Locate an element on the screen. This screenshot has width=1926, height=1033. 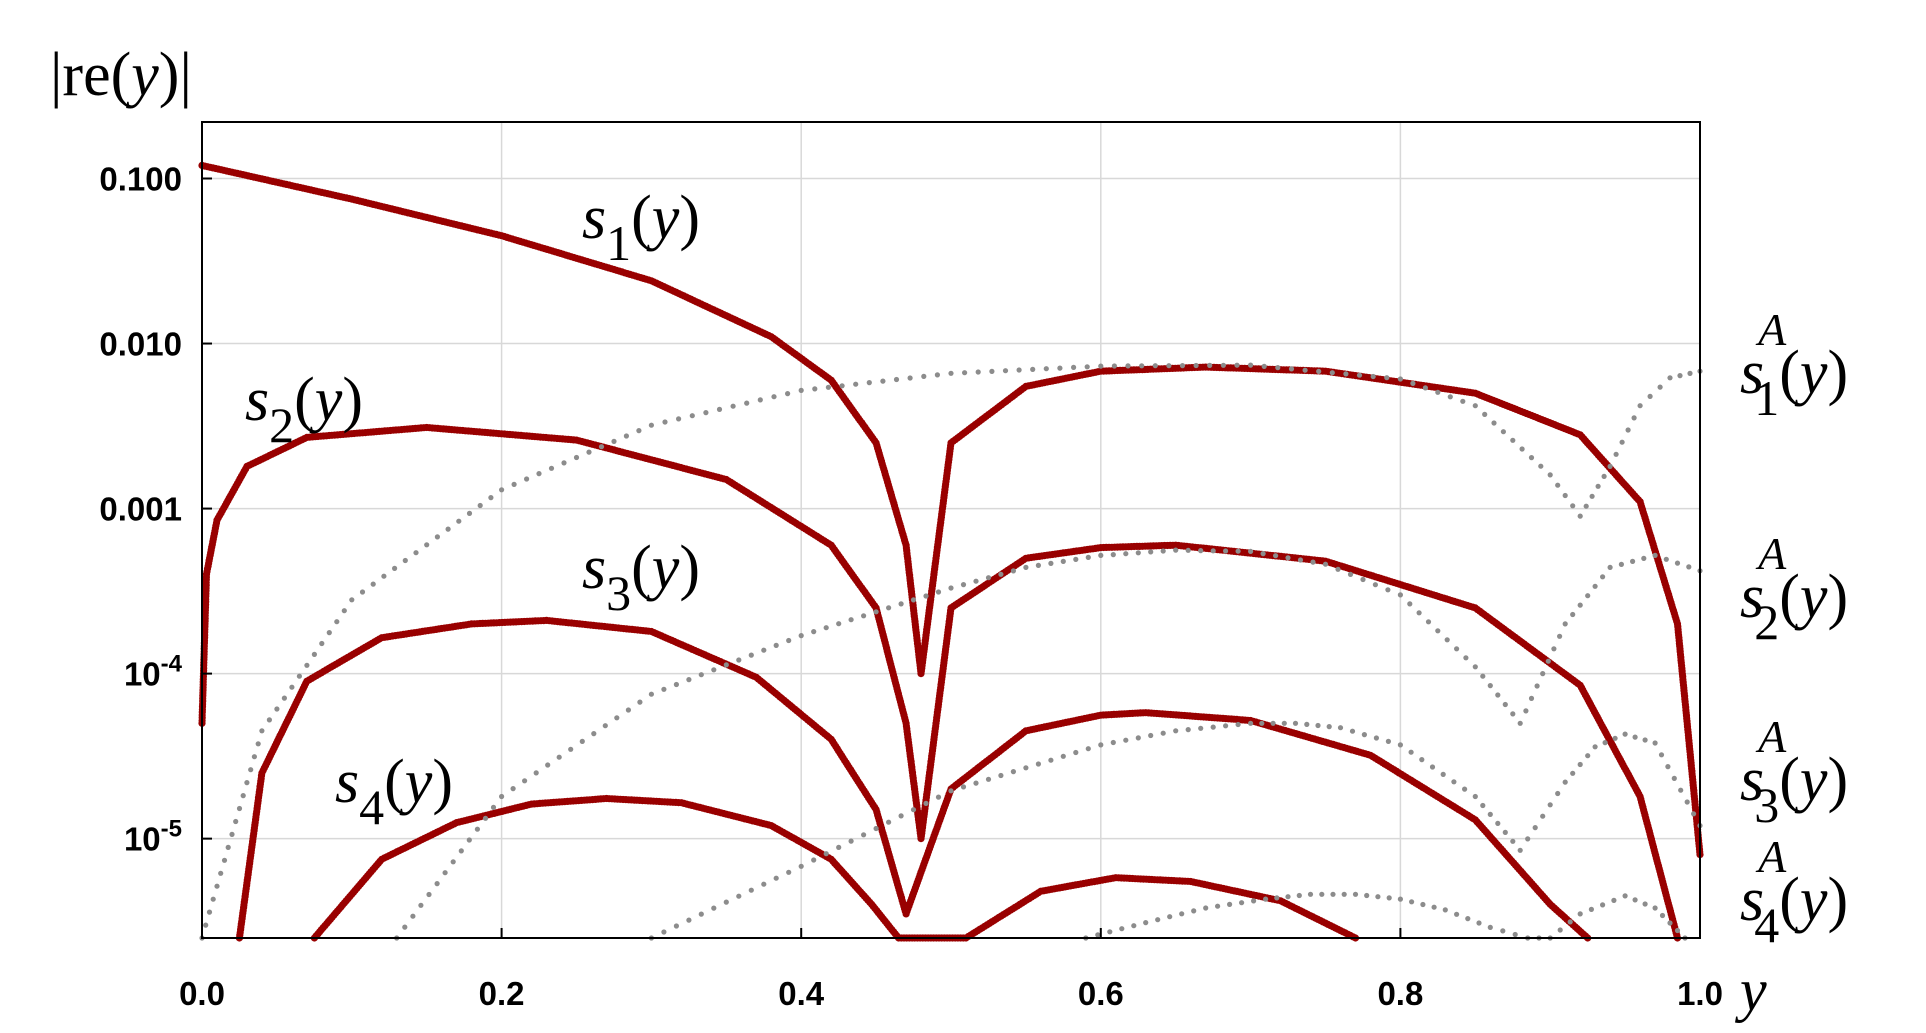
x-tick-label: 0.4 is located at coordinates (801, 993).